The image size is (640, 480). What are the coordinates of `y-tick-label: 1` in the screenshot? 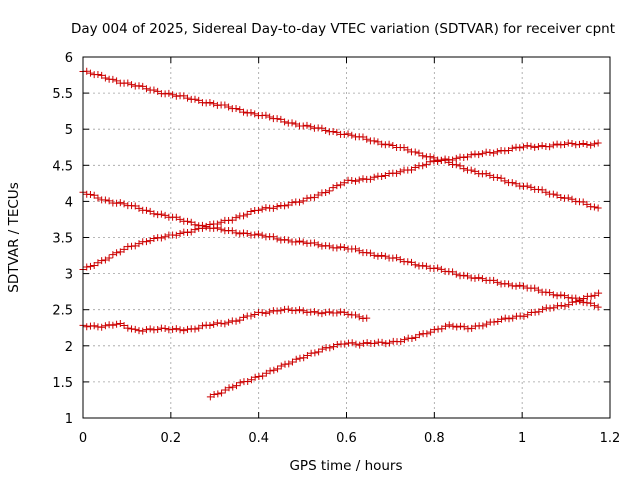 It's located at (69, 419).